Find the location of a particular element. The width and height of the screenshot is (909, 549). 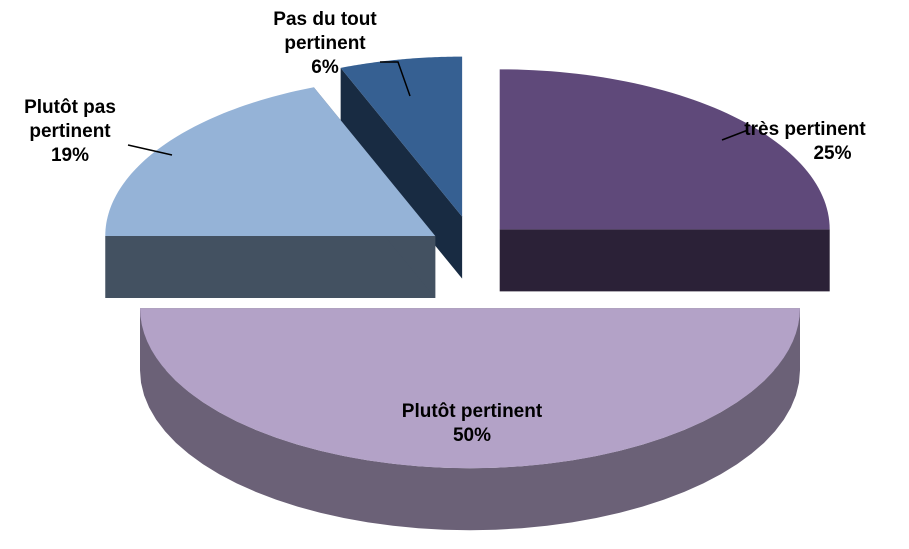

category-label: Plutôt pertinent is located at coordinates (472, 411).